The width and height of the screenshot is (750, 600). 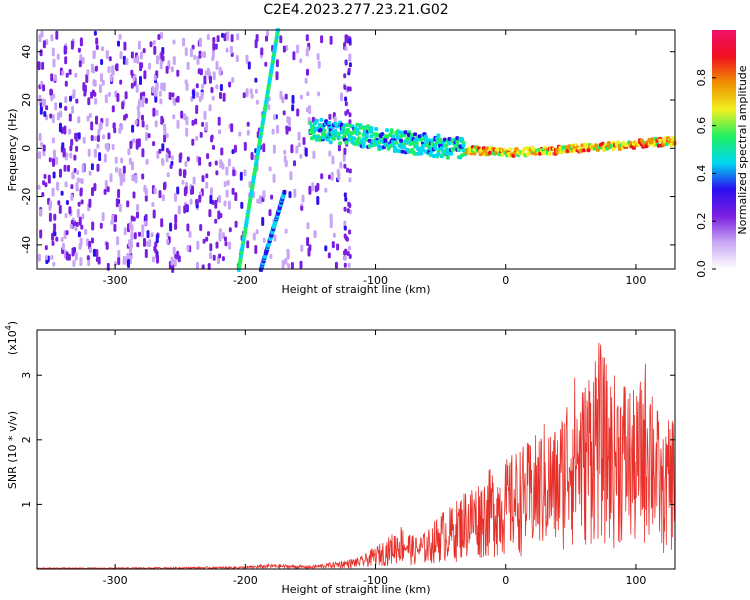 What do you see at coordinates (505, 580) in the screenshot?
I see `x-tick-label: 0` at bounding box center [505, 580].